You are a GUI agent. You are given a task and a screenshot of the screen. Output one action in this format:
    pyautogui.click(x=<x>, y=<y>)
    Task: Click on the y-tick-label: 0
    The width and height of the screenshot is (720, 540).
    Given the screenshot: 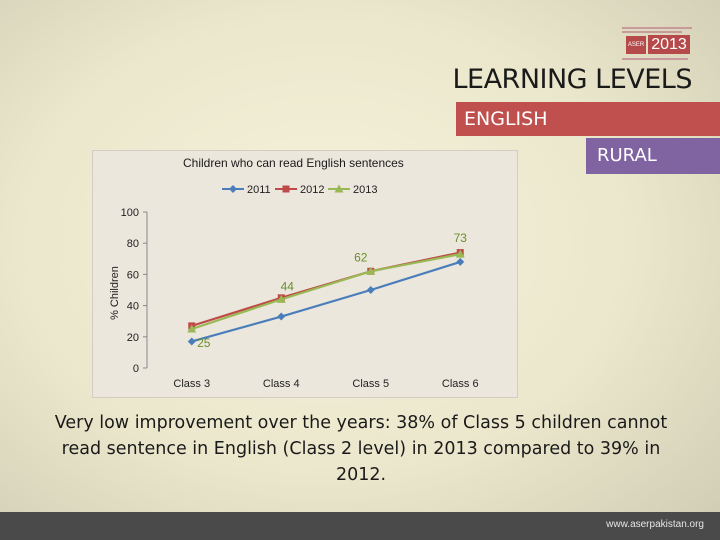 What is the action you would take?
    pyautogui.click(x=136, y=369)
    